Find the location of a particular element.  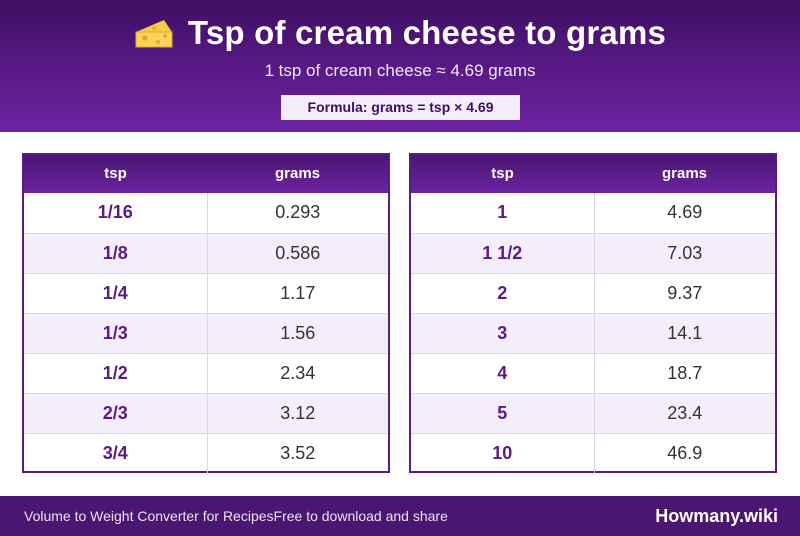

grams-cell: 9.37 is located at coordinates (685, 293).